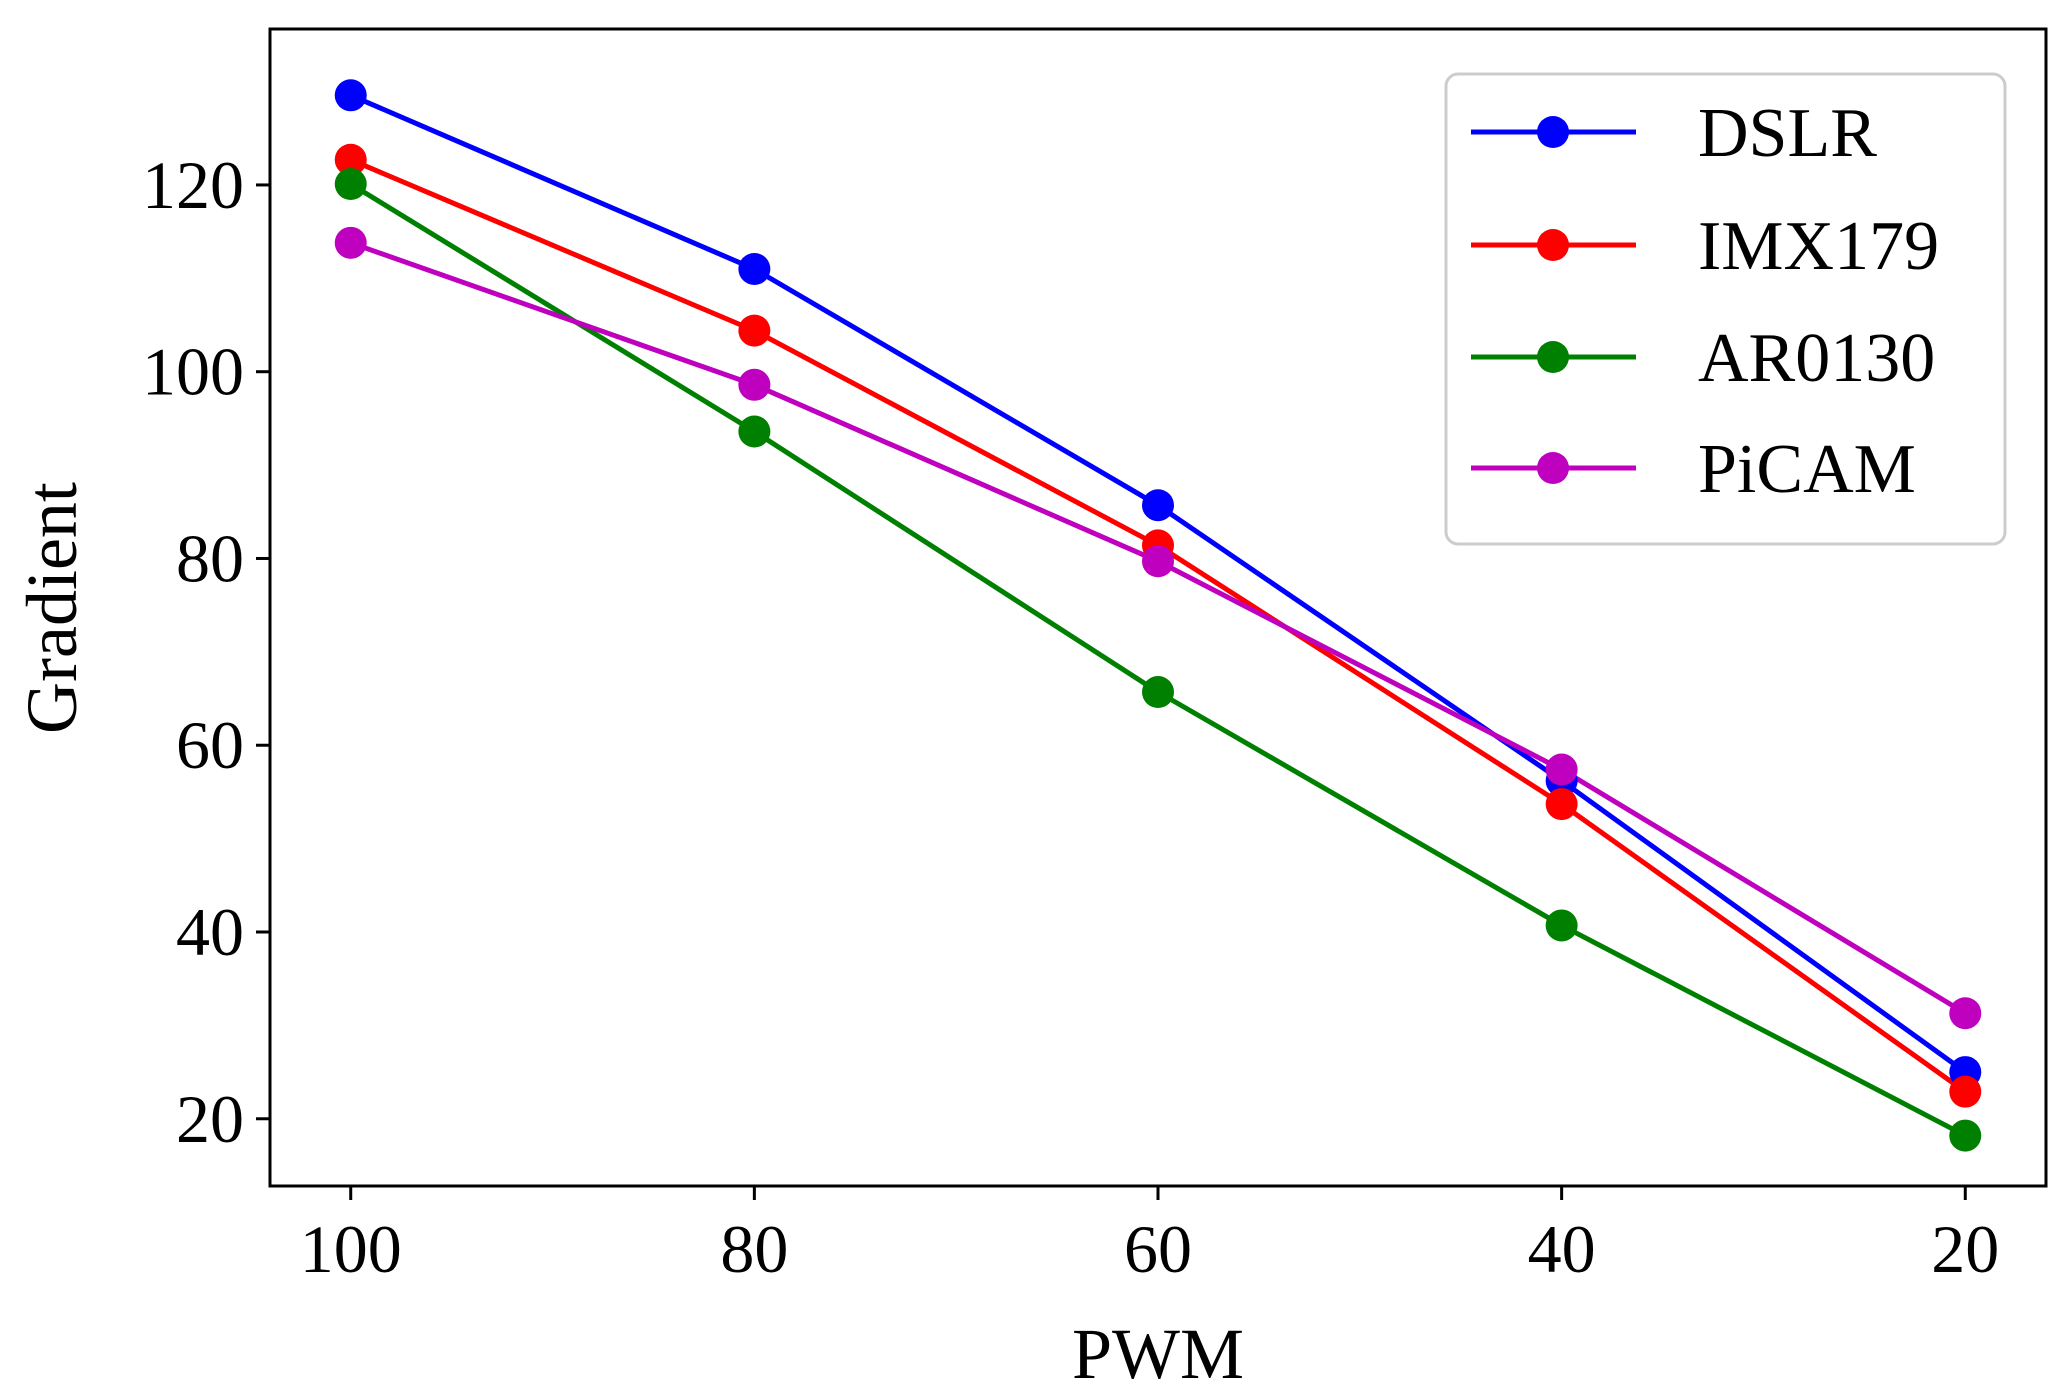 The image size is (2060, 1398). Describe the element at coordinates (1562, 1249) in the screenshot. I see `x-tick-label: 40` at that location.